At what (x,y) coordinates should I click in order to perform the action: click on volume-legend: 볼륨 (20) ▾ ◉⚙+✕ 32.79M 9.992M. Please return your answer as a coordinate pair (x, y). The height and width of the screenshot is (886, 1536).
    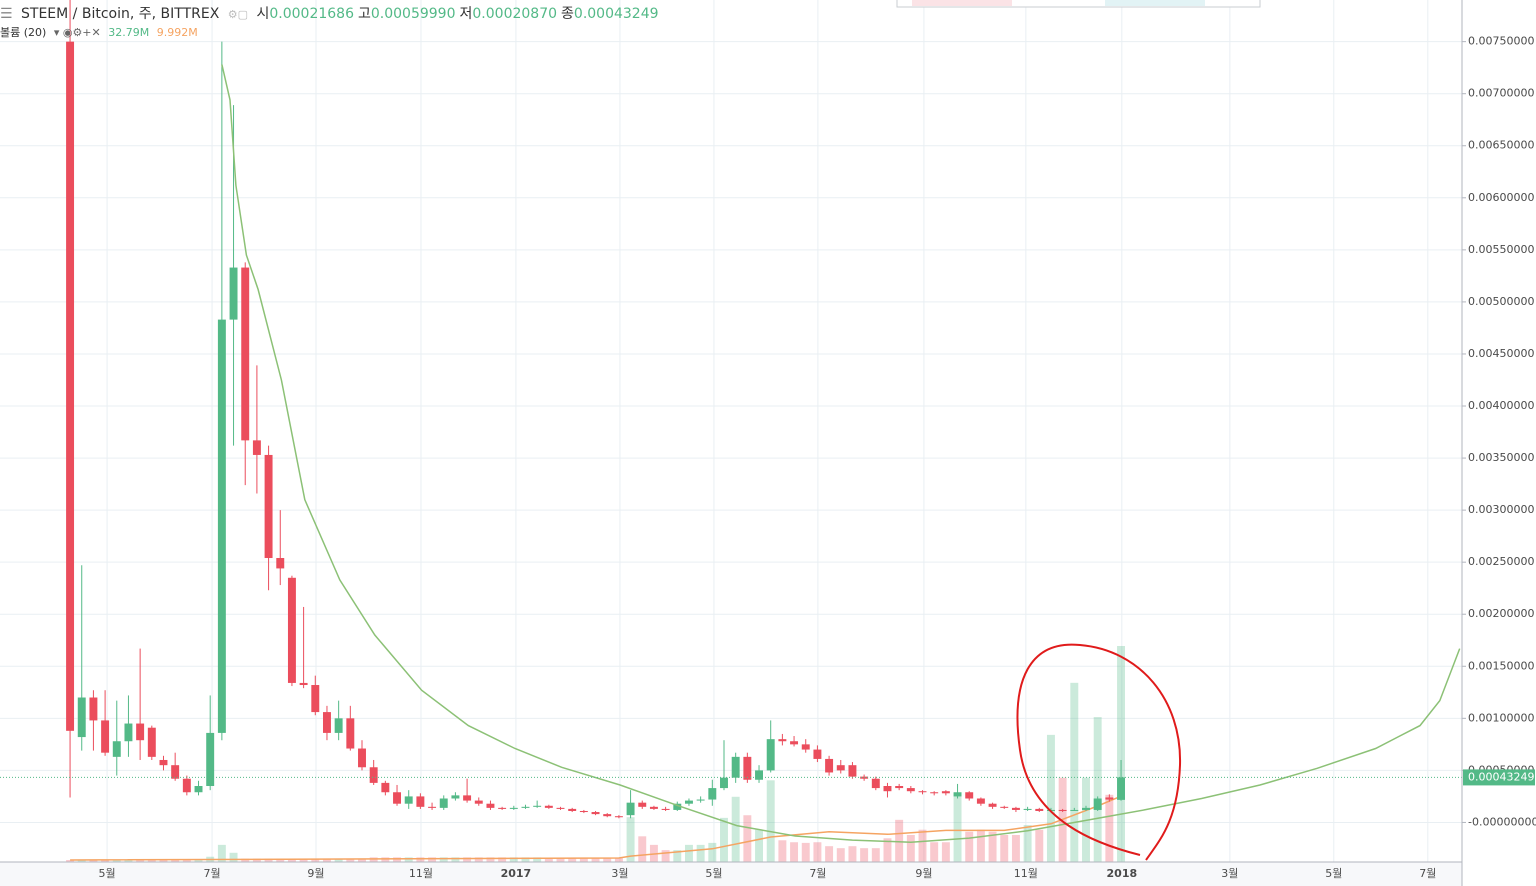
    Looking at the image, I should click on (101, 32).